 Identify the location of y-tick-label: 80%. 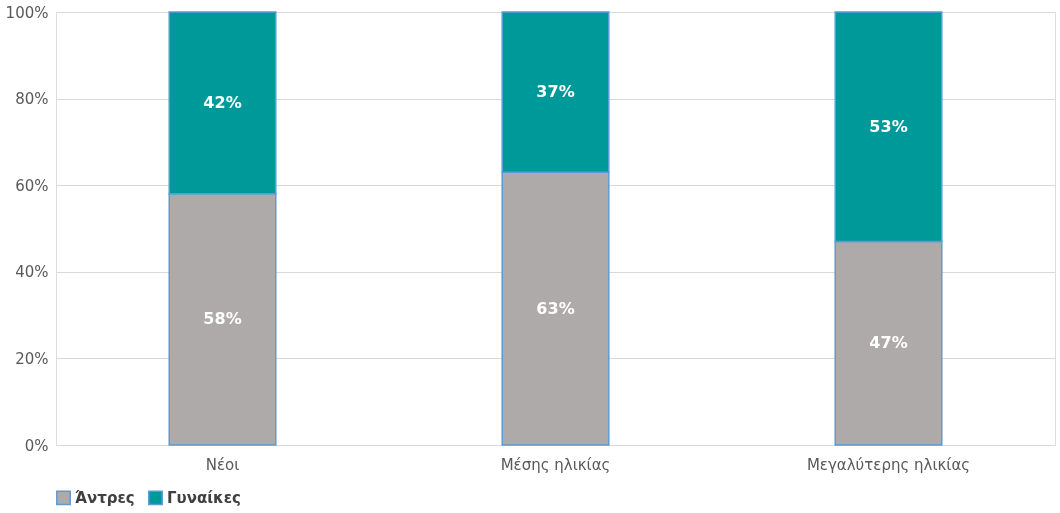
(32, 99).